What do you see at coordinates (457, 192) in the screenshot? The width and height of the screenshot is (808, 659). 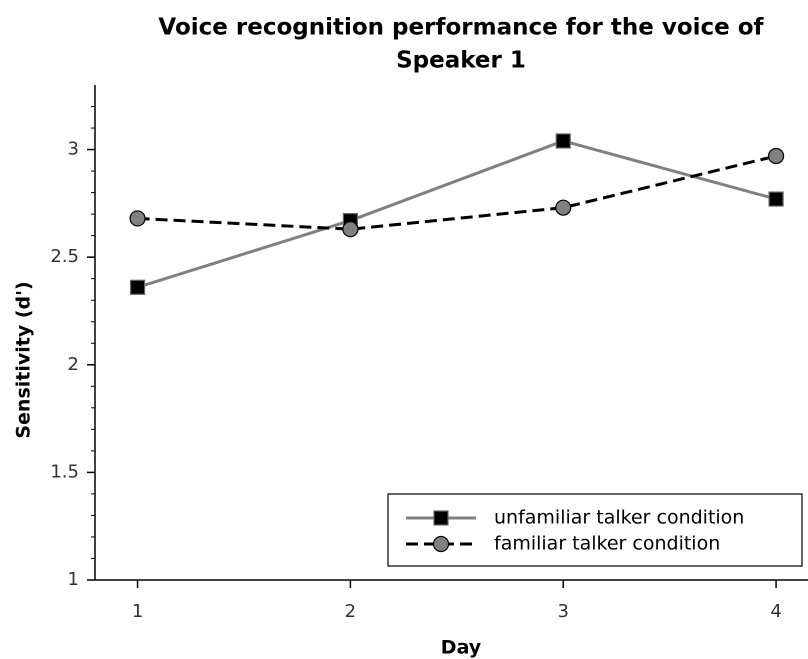 I see `series-line` at bounding box center [457, 192].